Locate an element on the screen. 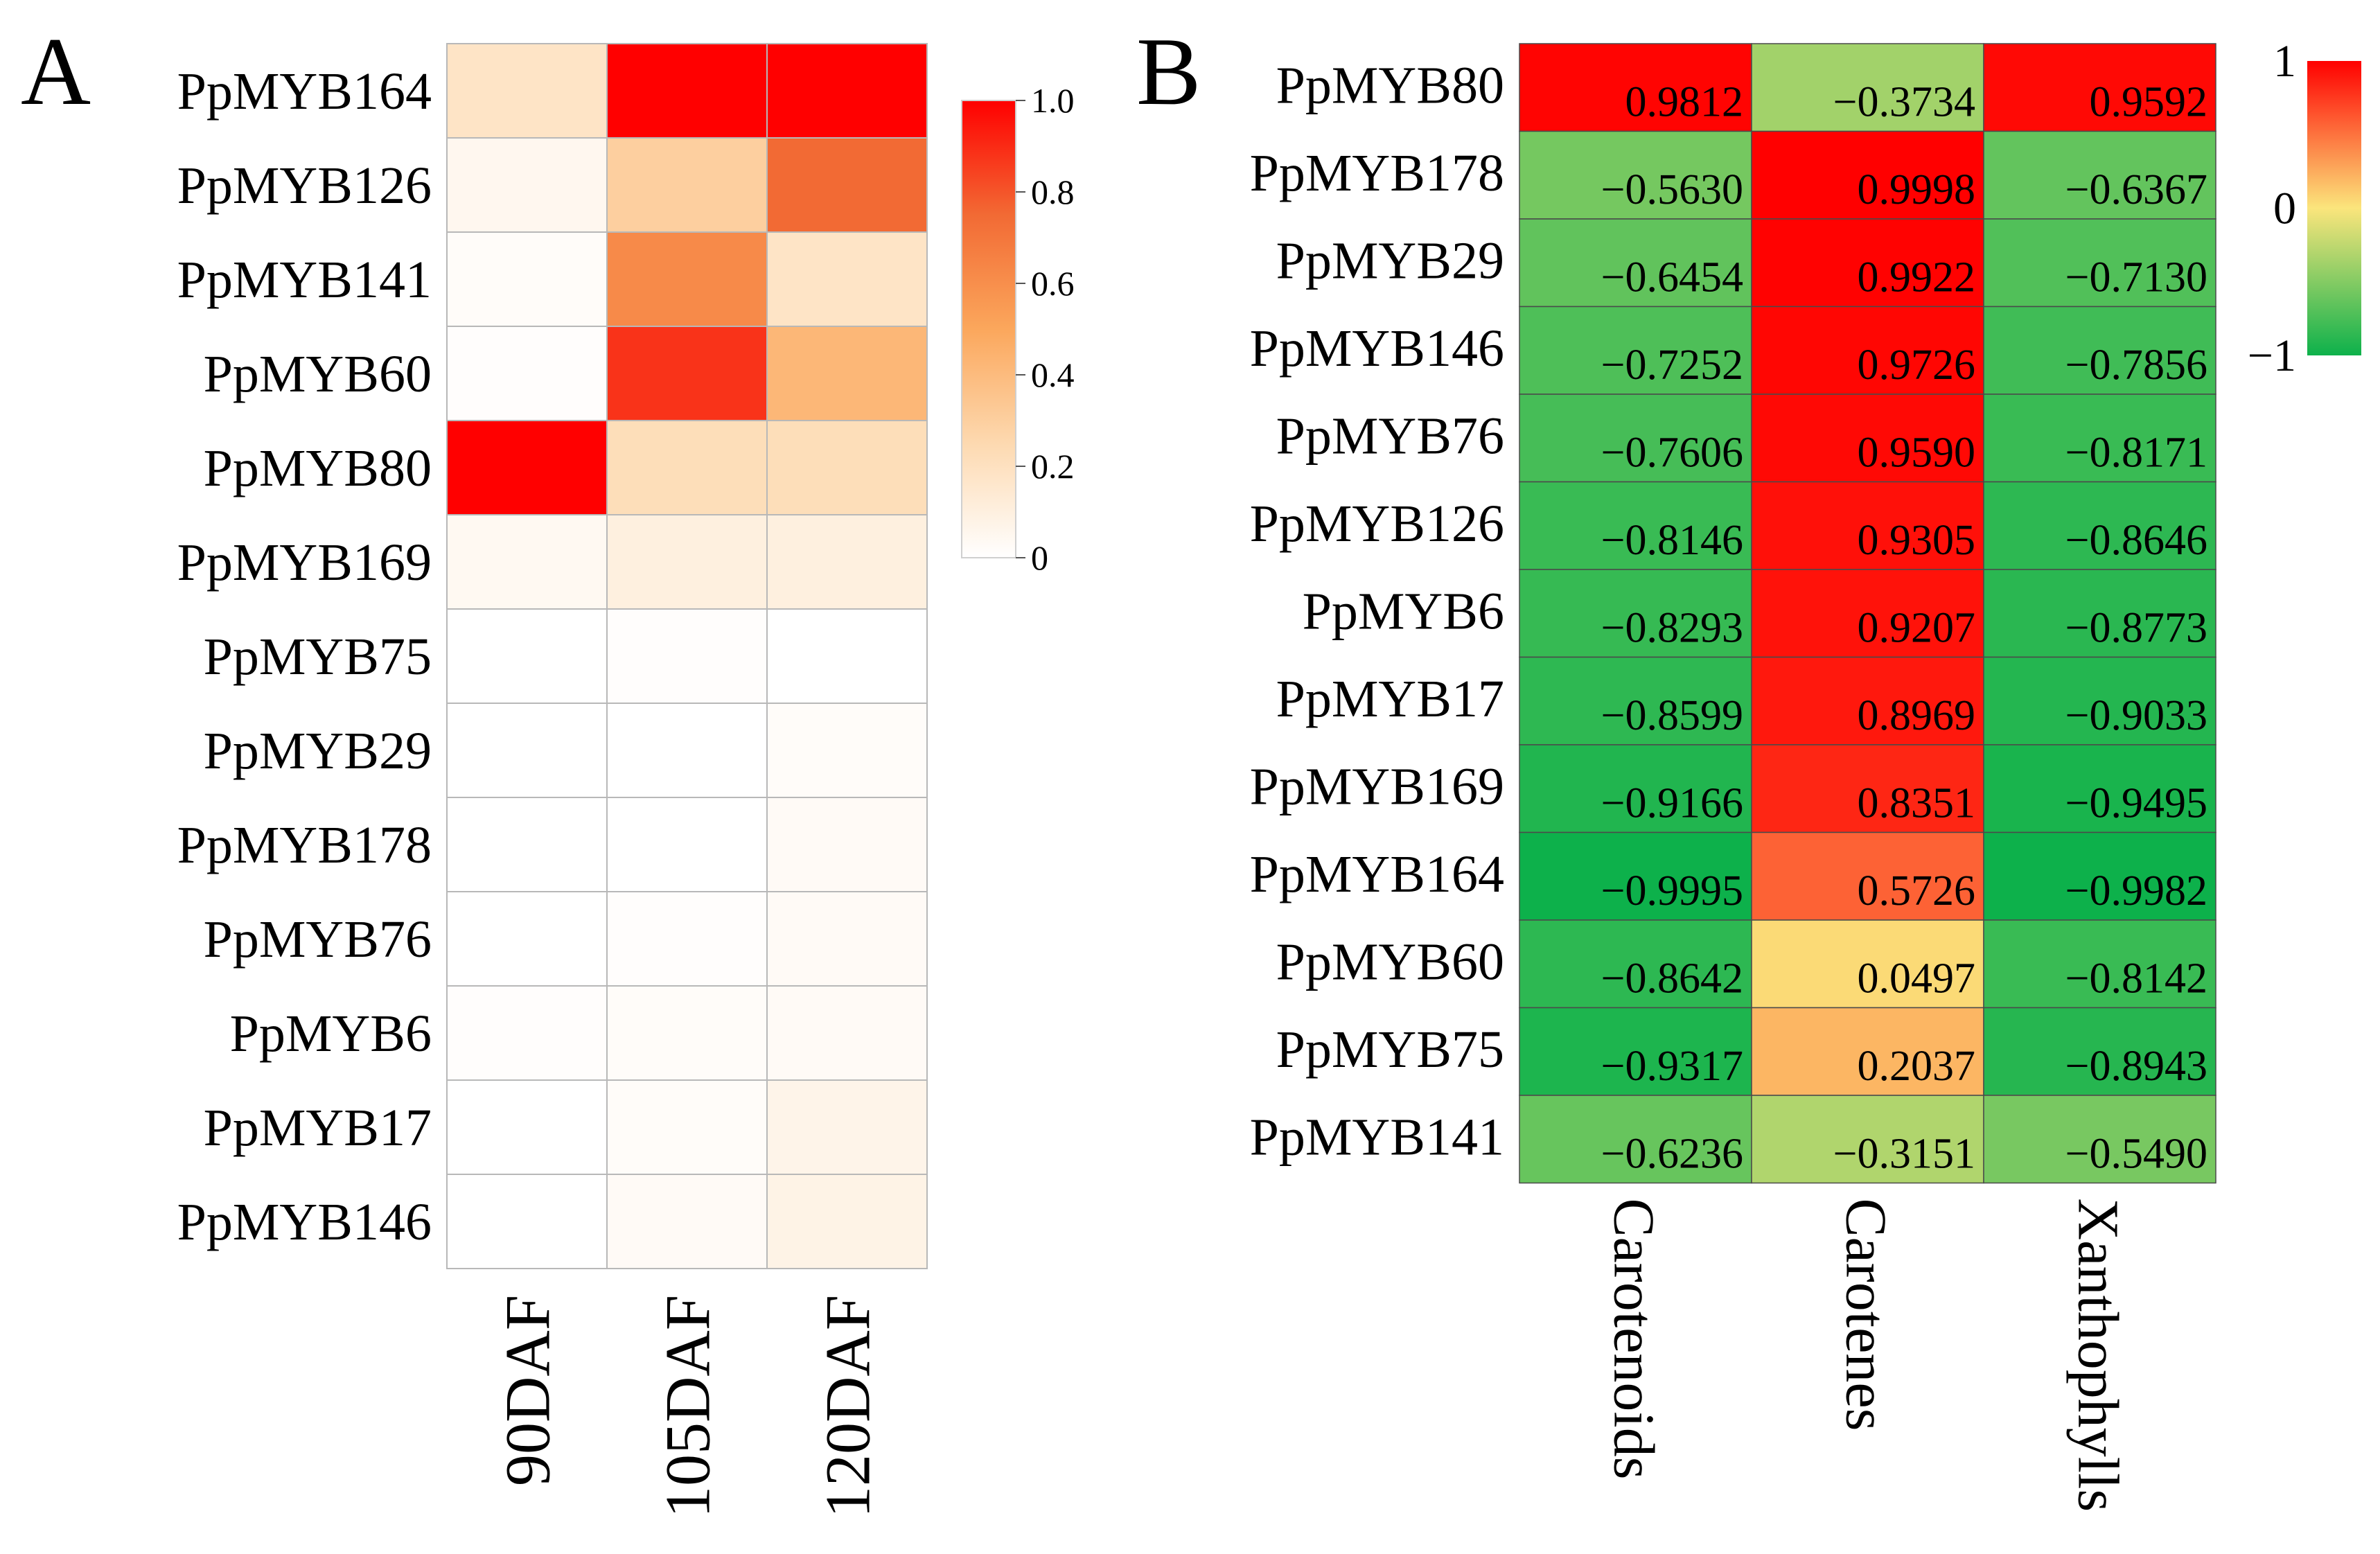 The width and height of the screenshot is (2380, 1554). row-label-b-ppmyb164: PpMYB164 is located at coordinates (1377, 874).